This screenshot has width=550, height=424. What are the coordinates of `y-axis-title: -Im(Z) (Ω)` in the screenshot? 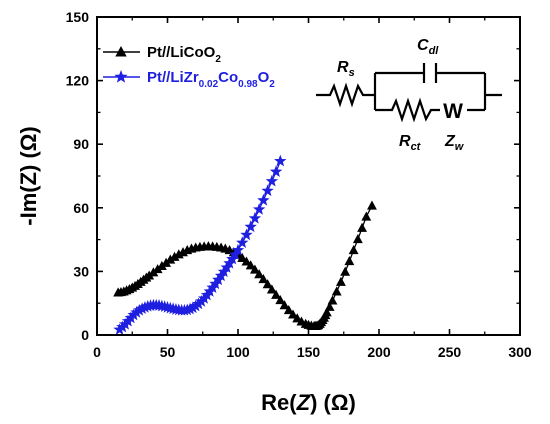 It's located at (28, 176).